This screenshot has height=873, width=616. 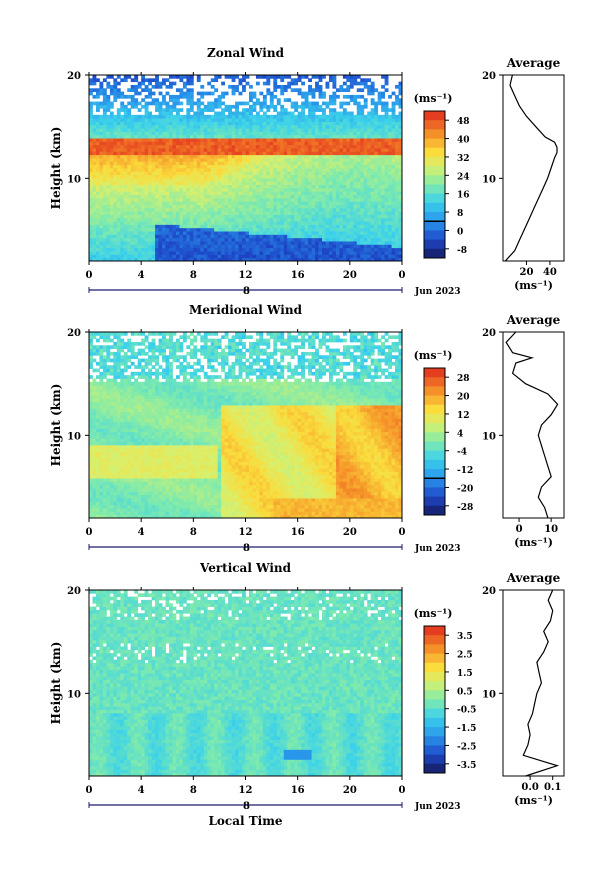 What do you see at coordinates (529, 787) in the screenshot?
I see `profile-x-tick-label: 0.0` at bounding box center [529, 787].